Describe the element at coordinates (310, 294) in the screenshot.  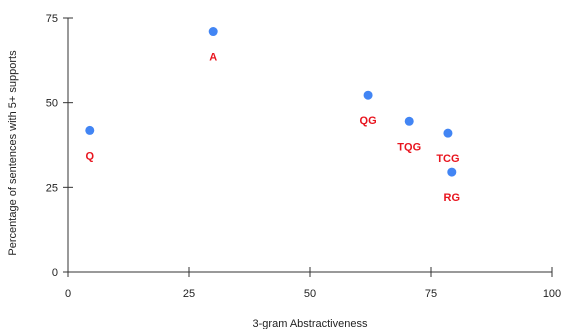
I see `x-tick-label: 50` at that location.